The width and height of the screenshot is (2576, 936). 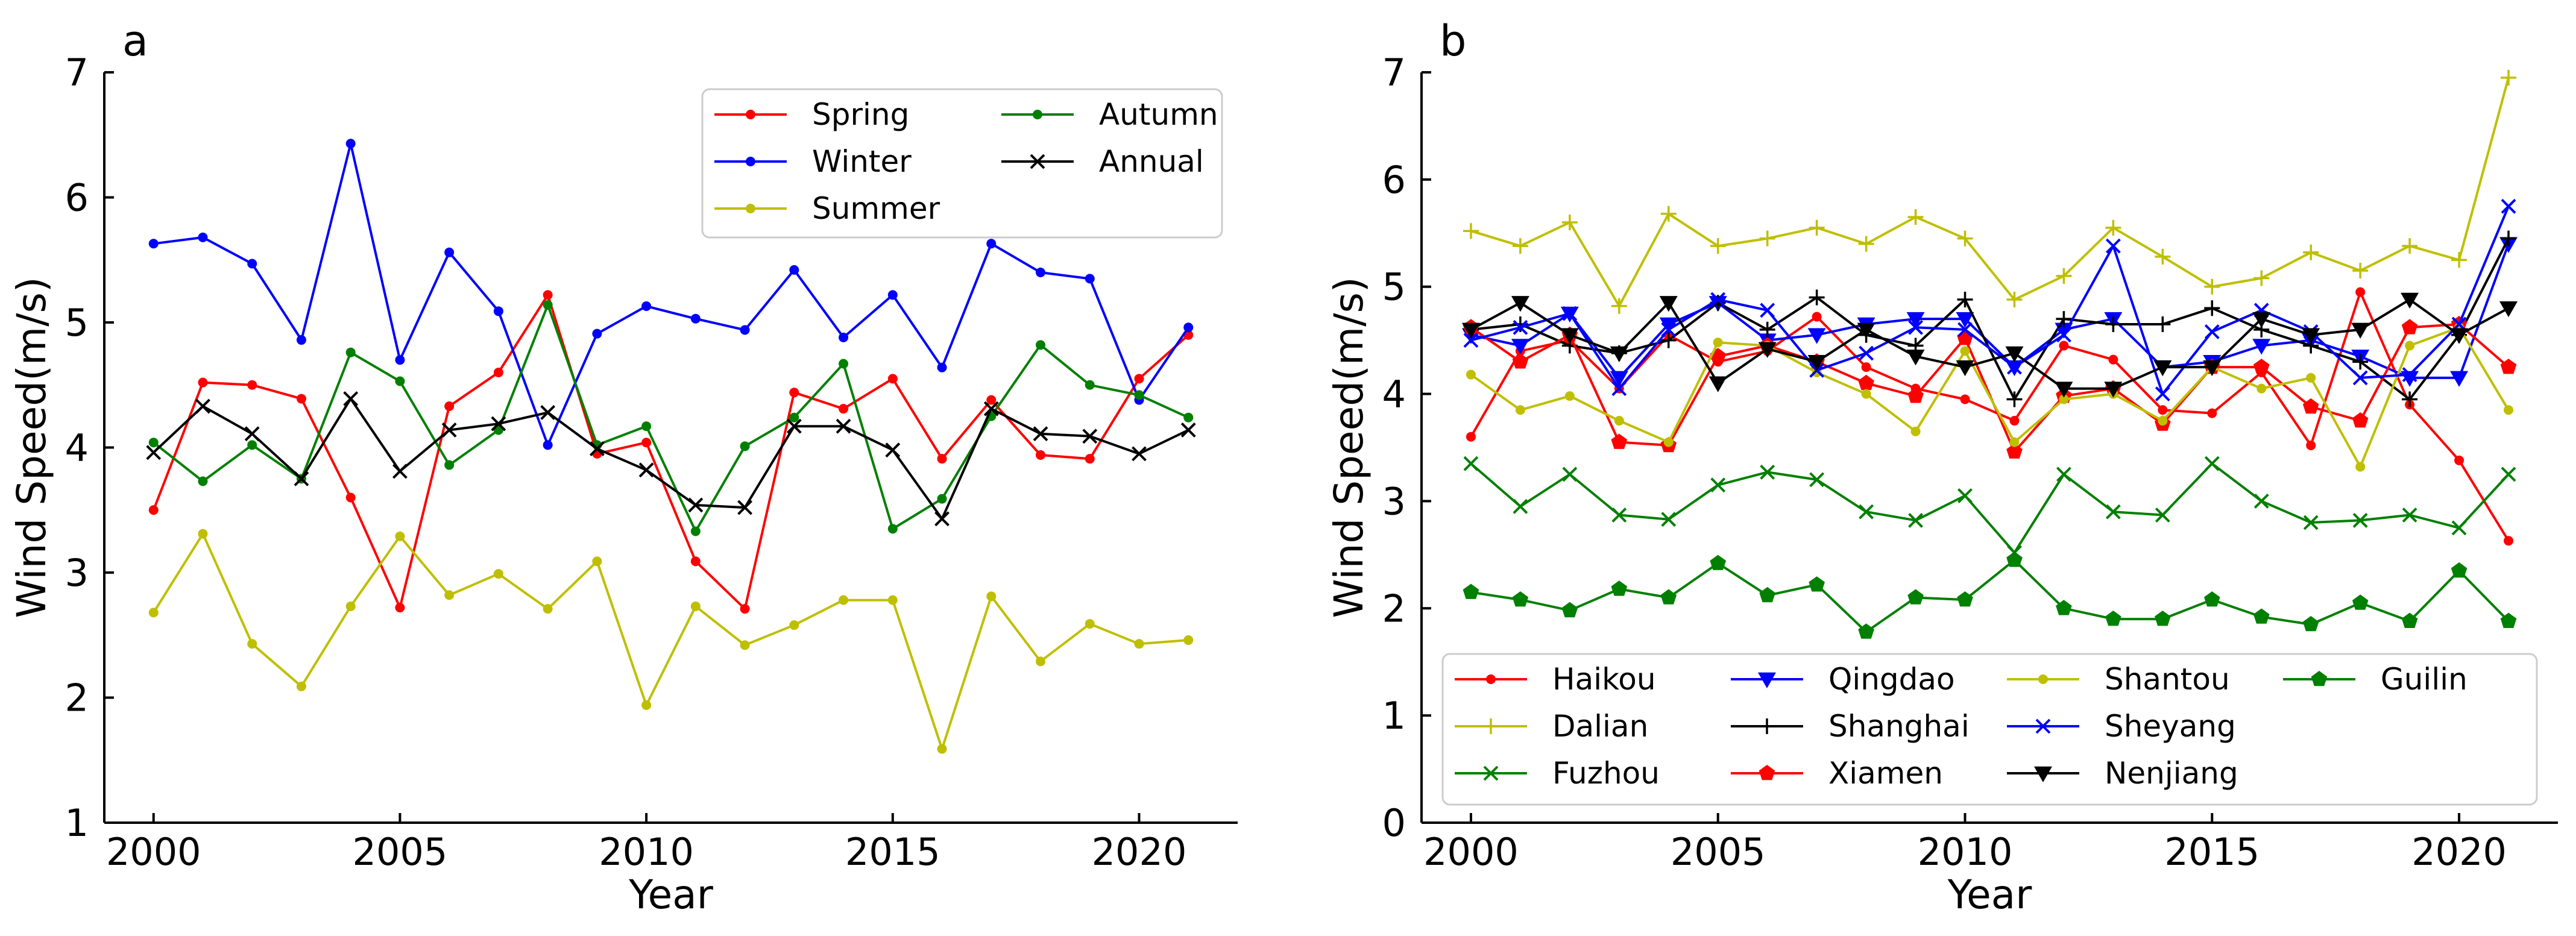 I want to click on panel-label: a, so click(x=135, y=41).